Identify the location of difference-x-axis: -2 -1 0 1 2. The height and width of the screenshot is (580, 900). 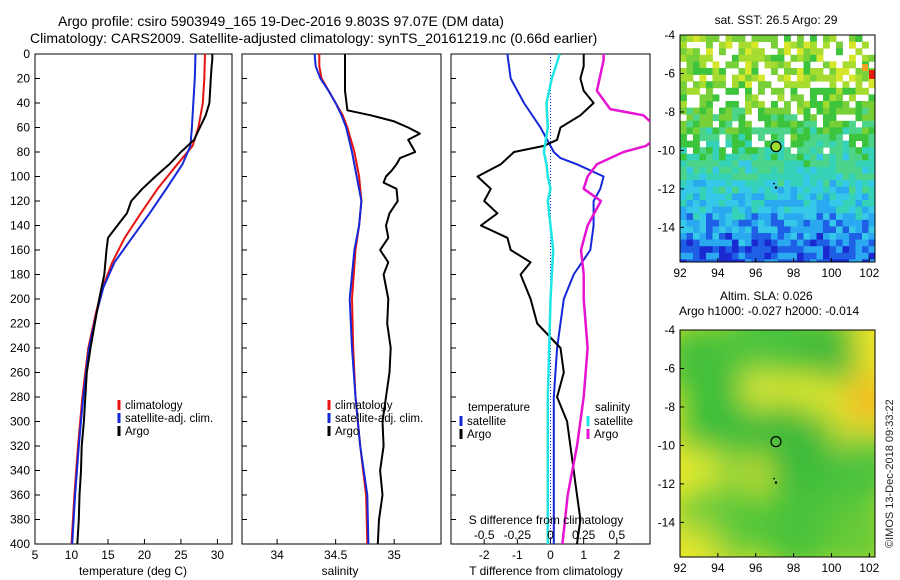
(549, 550).